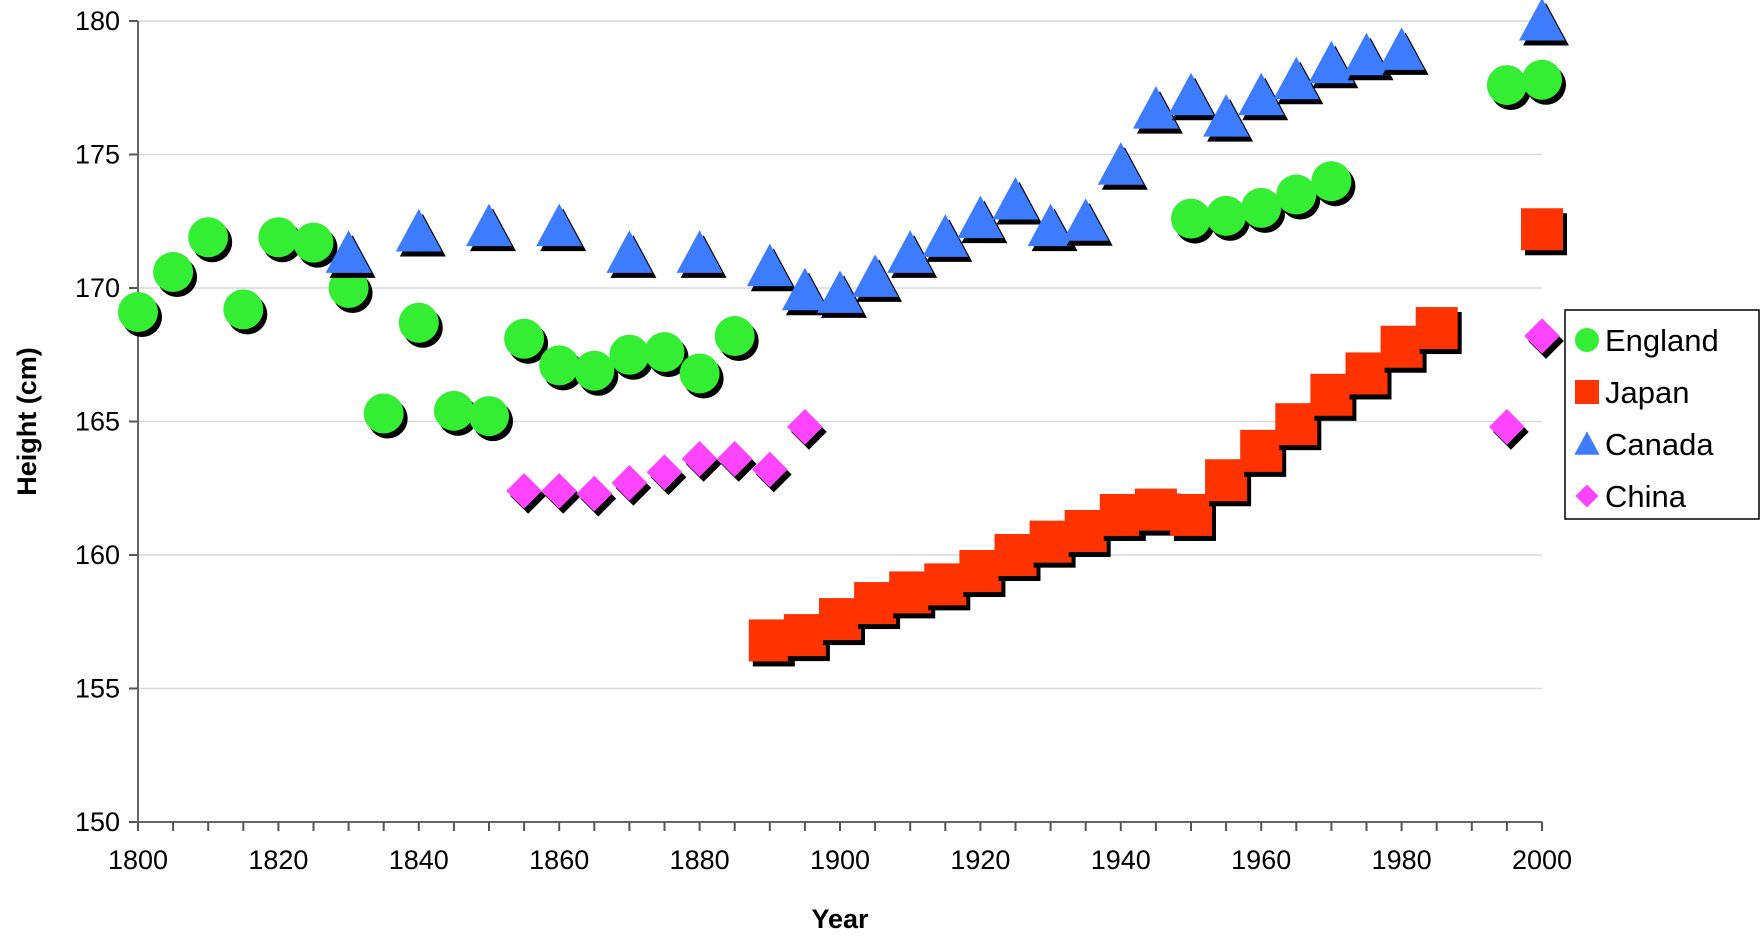  Describe the element at coordinates (559, 860) in the screenshot. I see `x-tick-label: 1860` at that location.